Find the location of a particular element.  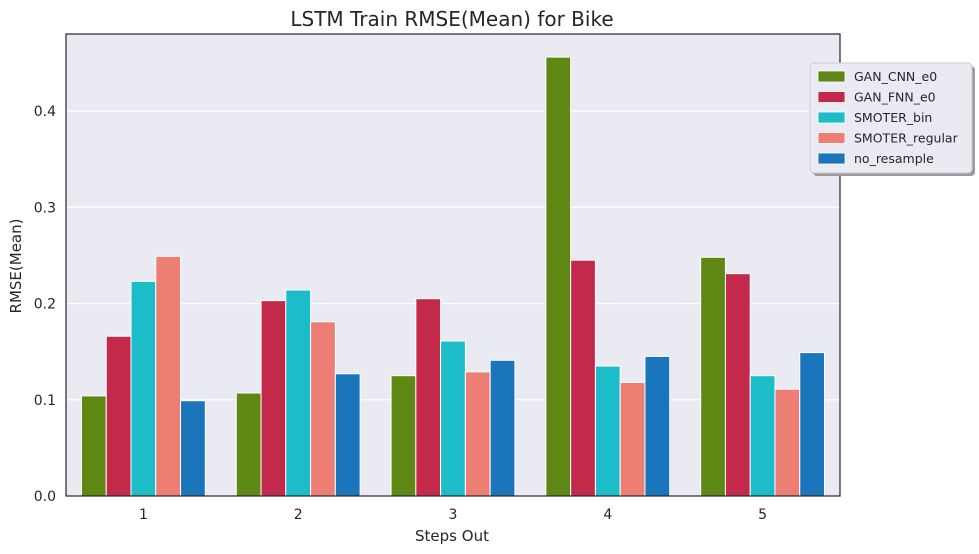

y-tick-label: 0.4 is located at coordinates (45, 112).